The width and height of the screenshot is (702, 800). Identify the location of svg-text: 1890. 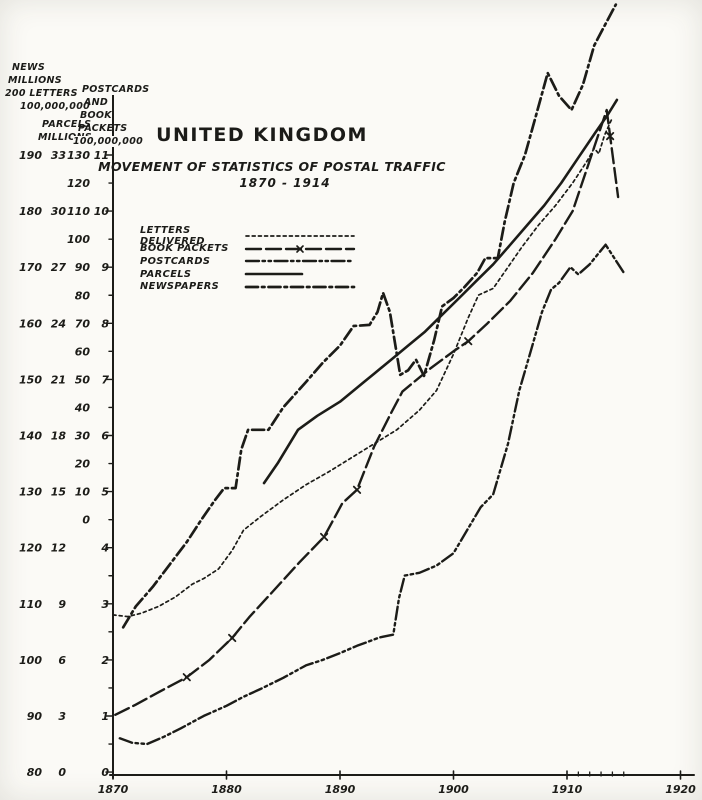
(340, 789).